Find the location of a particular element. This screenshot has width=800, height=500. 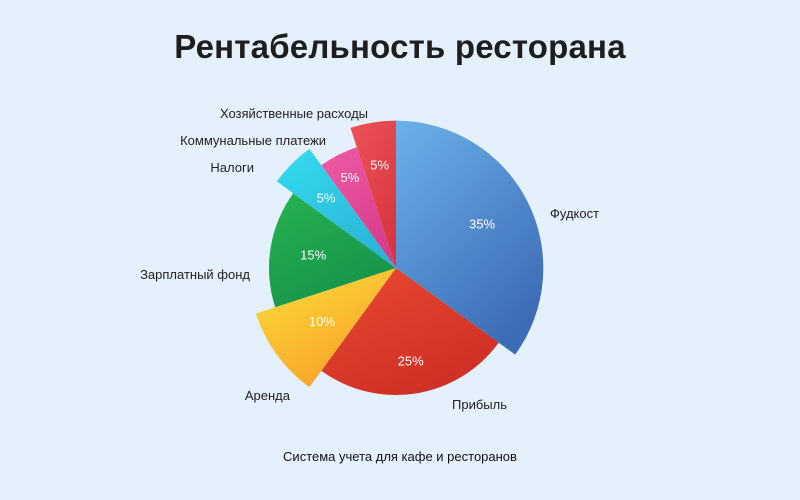

page-title: Рентабельность ресторана is located at coordinates (400, 46).